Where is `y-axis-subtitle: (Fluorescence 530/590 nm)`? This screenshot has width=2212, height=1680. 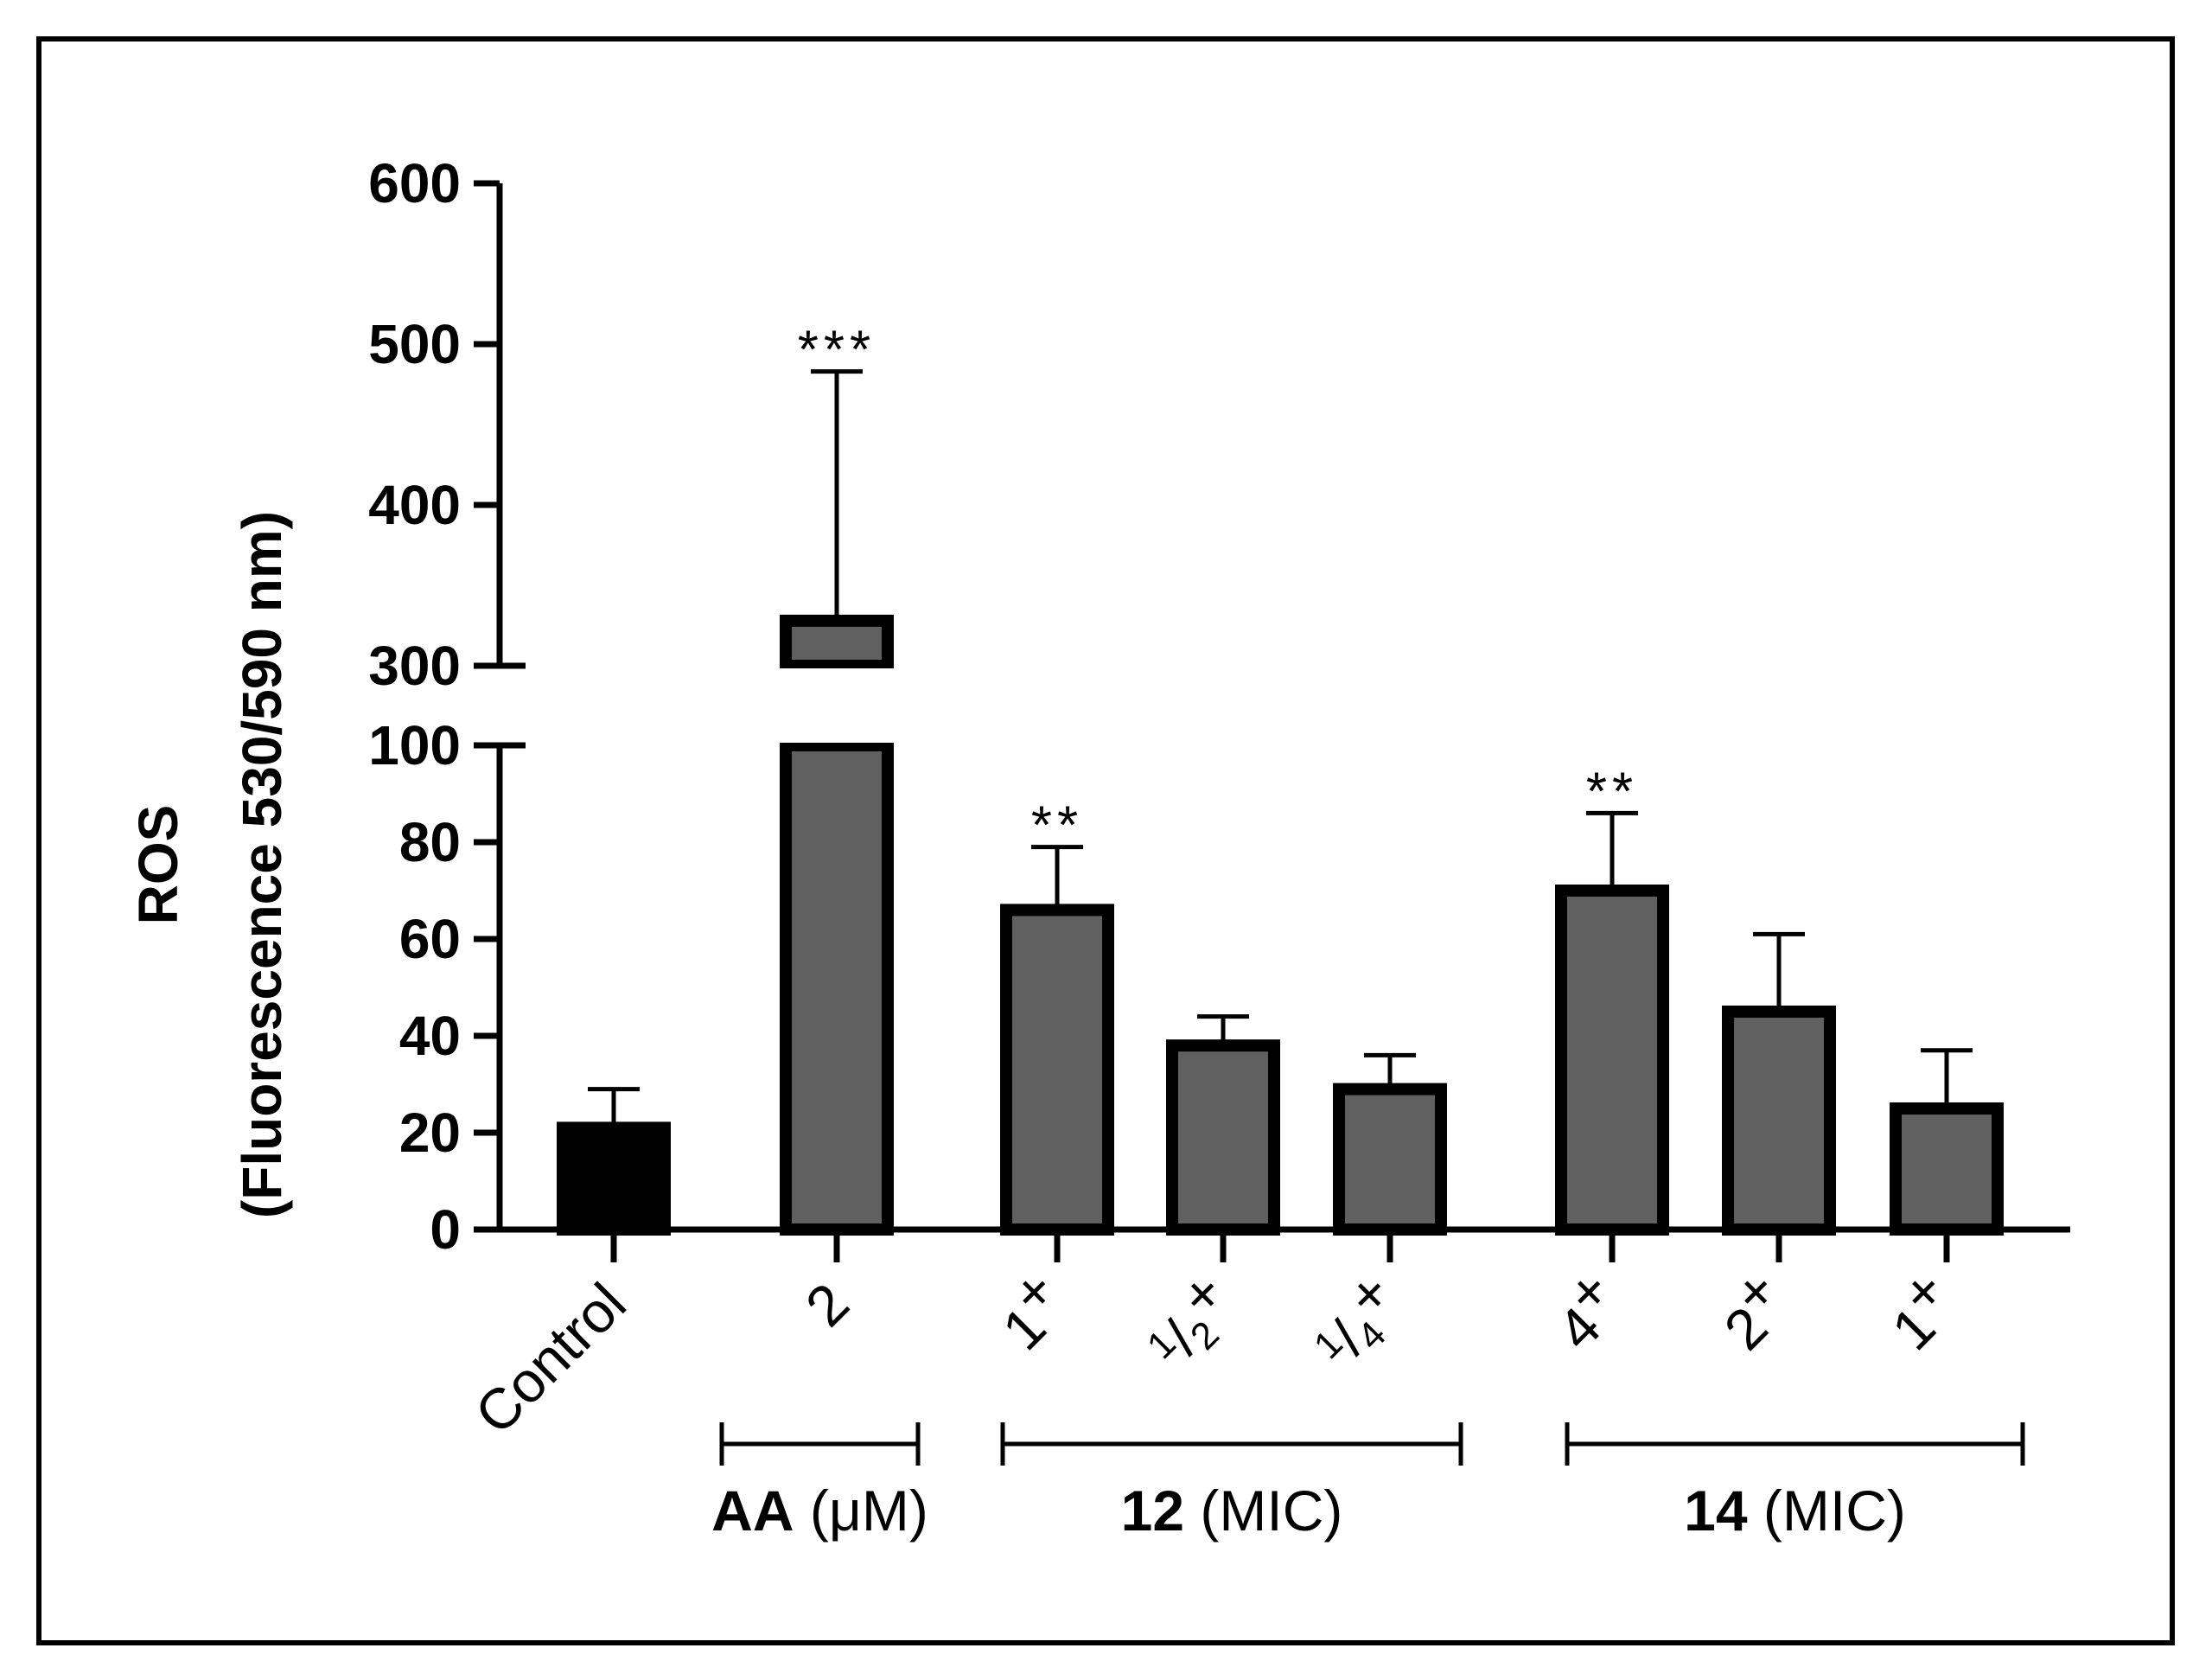 y-axis-subtitle: (Fluorescence 530/590 nm) is located at coordinates (262, 865).